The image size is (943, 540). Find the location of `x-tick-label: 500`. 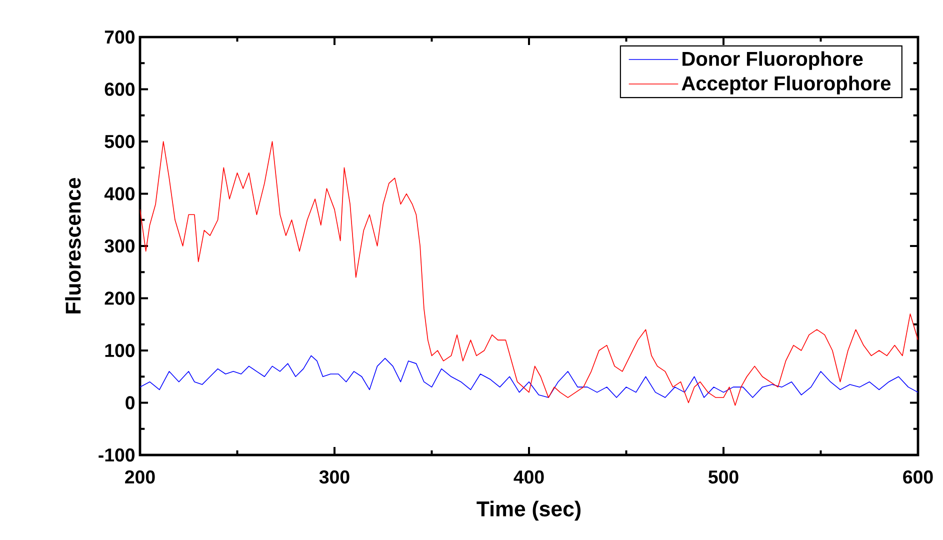

x-tick-label: 500 is located at coordinates (723, 477).